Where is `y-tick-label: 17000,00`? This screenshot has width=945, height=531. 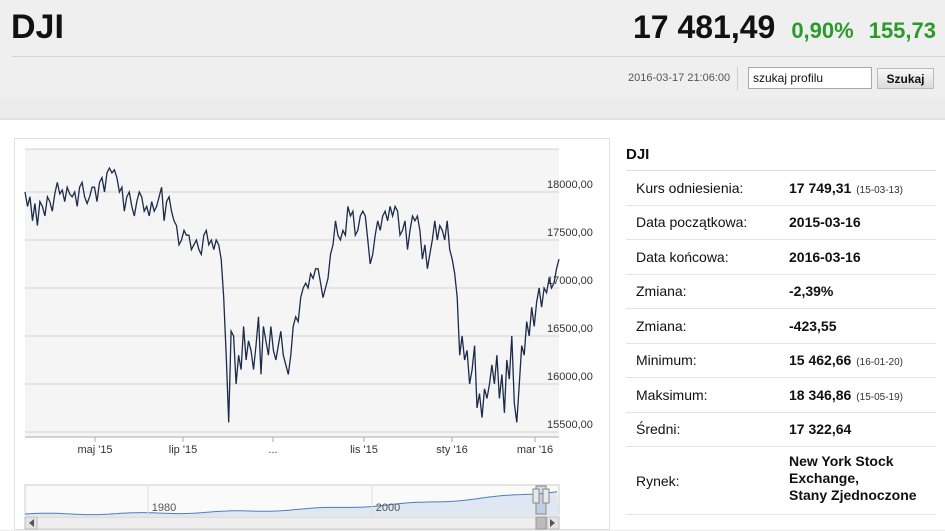
y-tick-label: 17000,00 is located at coordinates (570, 281).